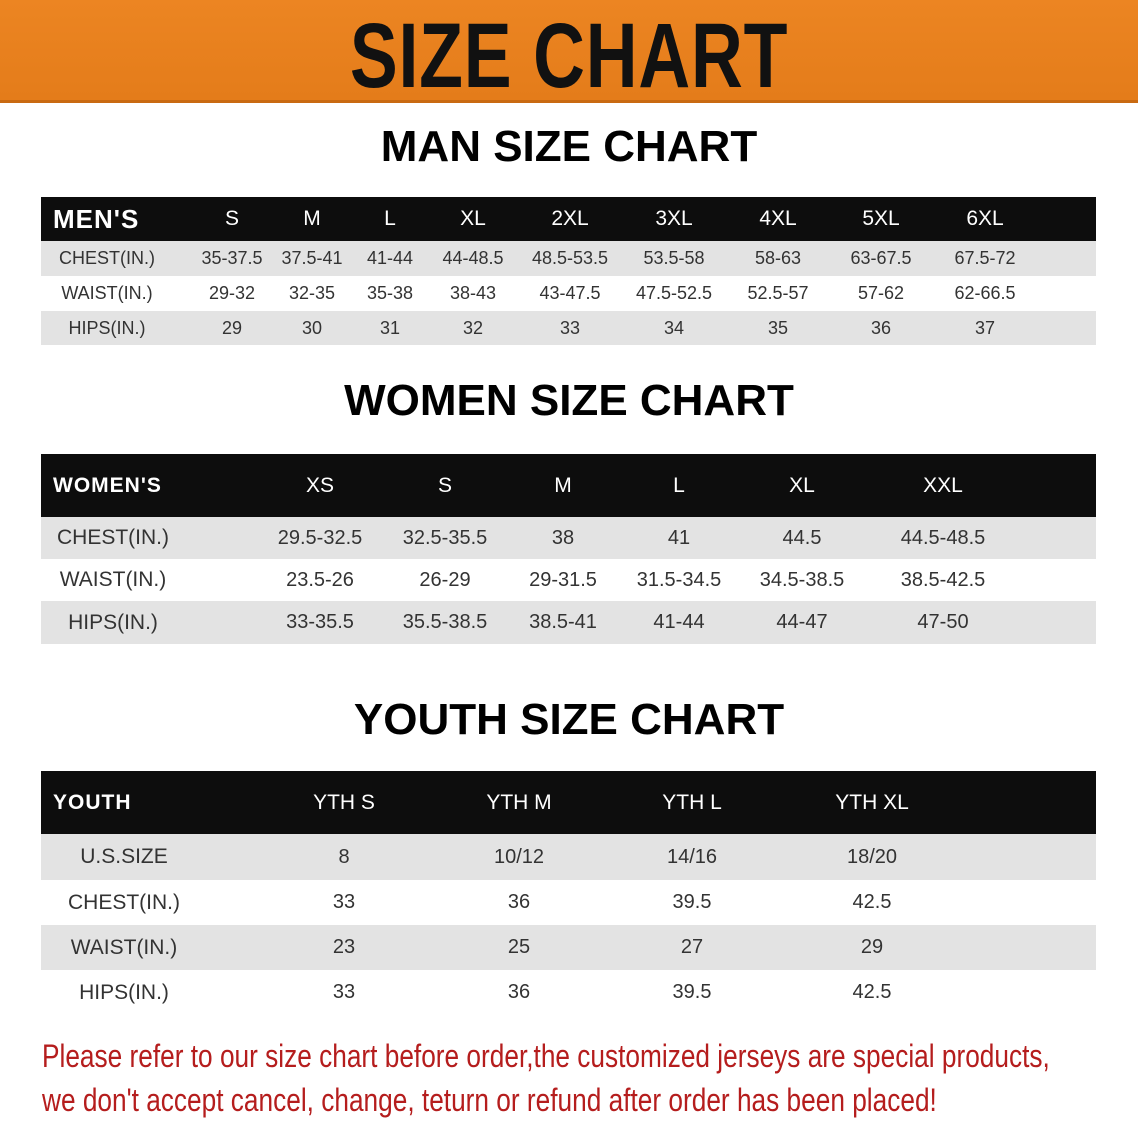 This screenshot has height=1132, width=1138. What do you see at coordinates (312, 293) in the screenshot?
I see `measure-value: 32-35` at bounding box center [312, 293].